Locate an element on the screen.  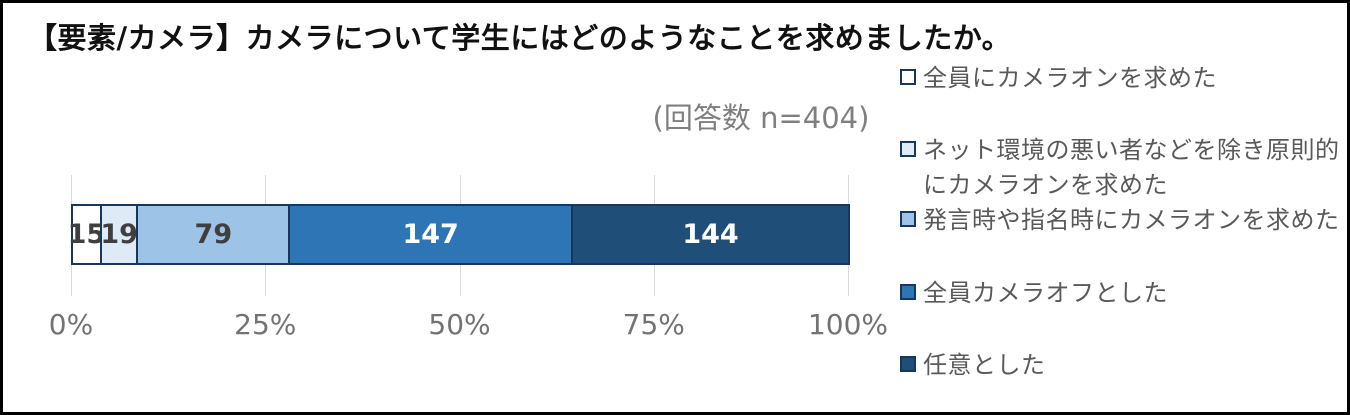
bar-segment: 144 is located at coordinates (710, 234).